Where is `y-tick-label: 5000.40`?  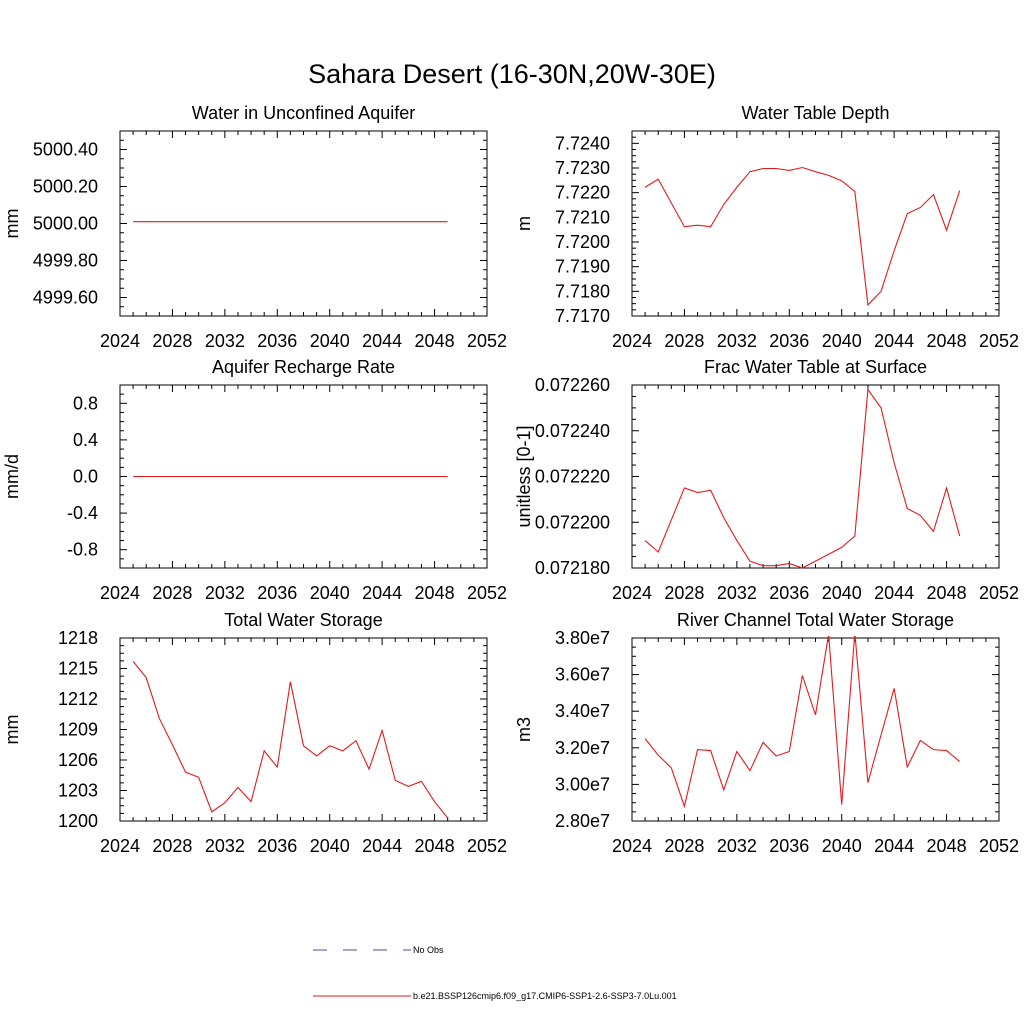 y-tick-label: 5000.40 is located at coordinates (65, 150).